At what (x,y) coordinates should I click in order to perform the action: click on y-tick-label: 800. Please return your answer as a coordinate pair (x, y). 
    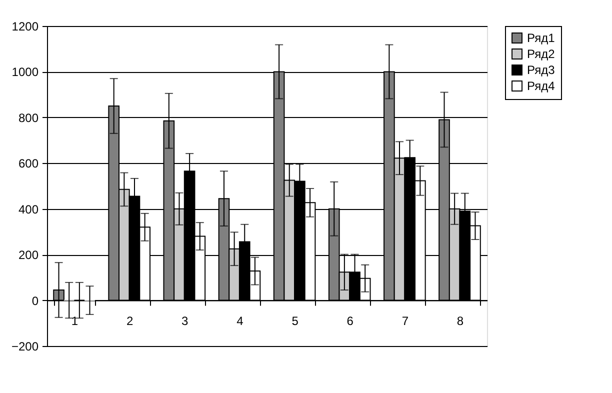
    Looking at the image, I should click on (28, 117).